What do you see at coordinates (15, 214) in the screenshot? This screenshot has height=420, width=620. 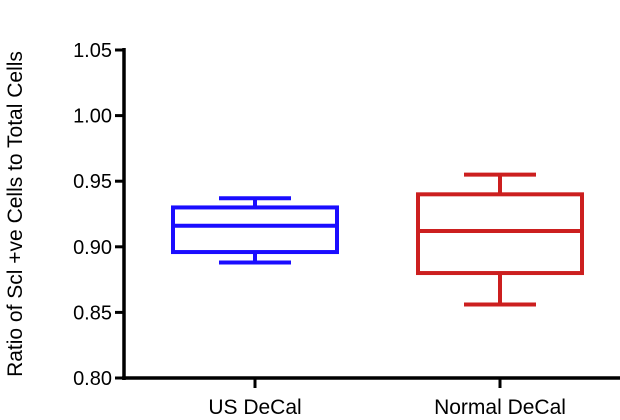 I see `y-axis-title: Ratio of Scl +ve Cells to Total Cells` at bounding box center [15, 214].